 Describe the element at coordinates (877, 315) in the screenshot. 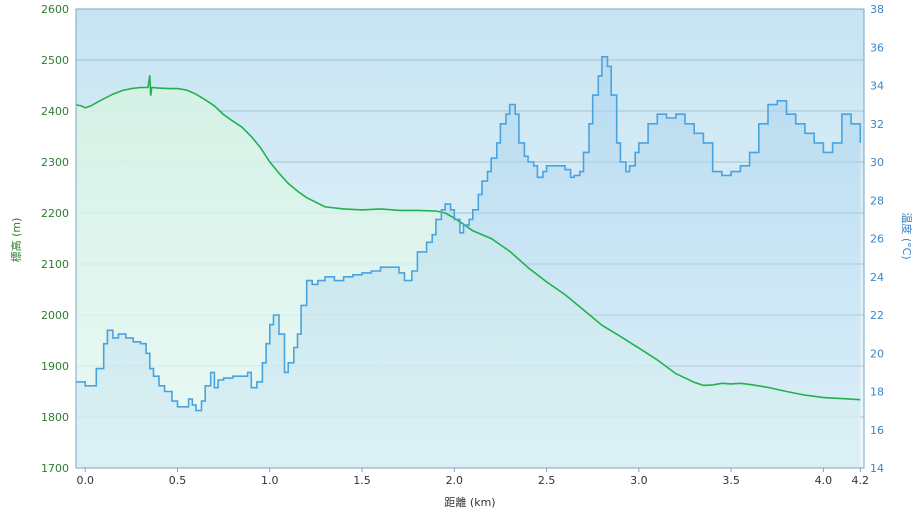

I see `y2-tick-label-4: 22` at that location.